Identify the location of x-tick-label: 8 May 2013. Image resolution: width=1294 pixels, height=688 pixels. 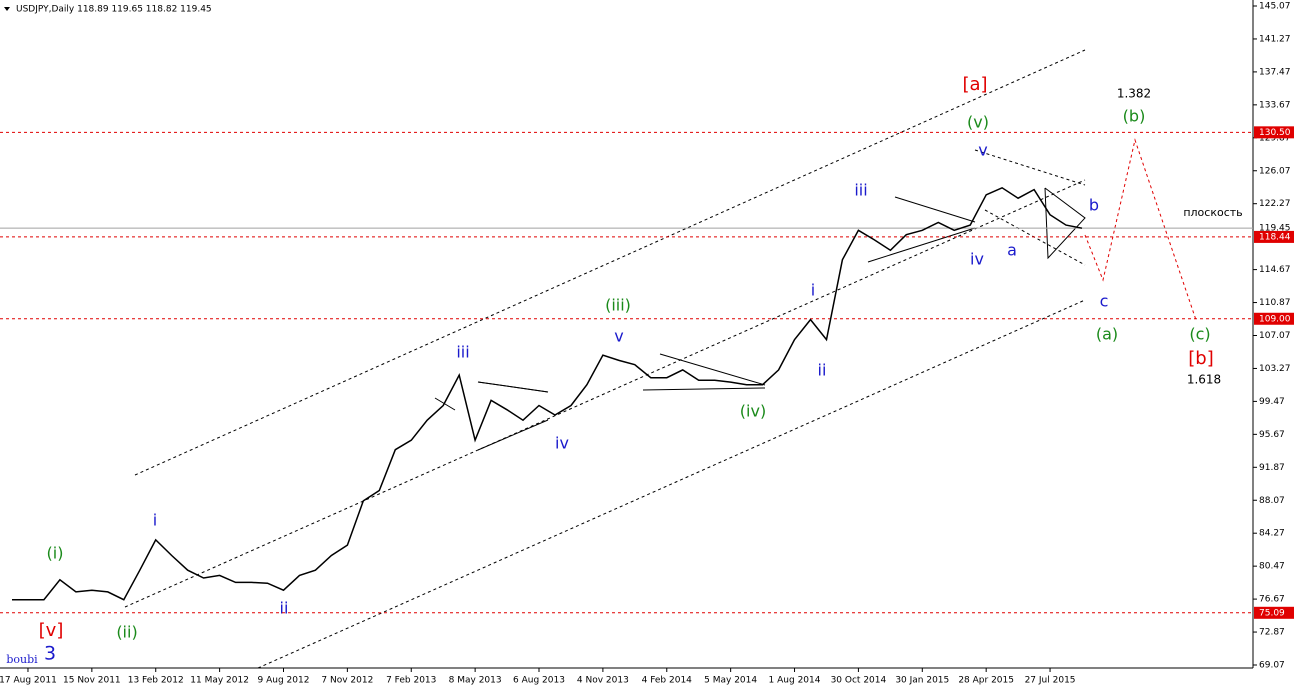
(475, 681).